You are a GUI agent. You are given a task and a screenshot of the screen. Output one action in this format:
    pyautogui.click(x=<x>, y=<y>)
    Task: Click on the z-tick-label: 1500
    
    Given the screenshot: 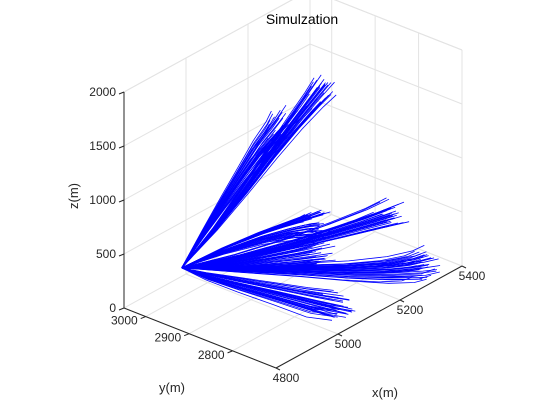 What is the action you would take?
    pyautogui.click(x=102, y=146)
    